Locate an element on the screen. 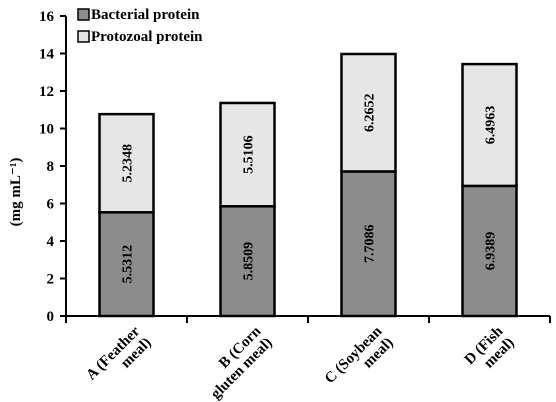 Image resolution: width=556 pixels, height=402 pixels. y-tick-label: 6 is located at coordinates (51, 205).